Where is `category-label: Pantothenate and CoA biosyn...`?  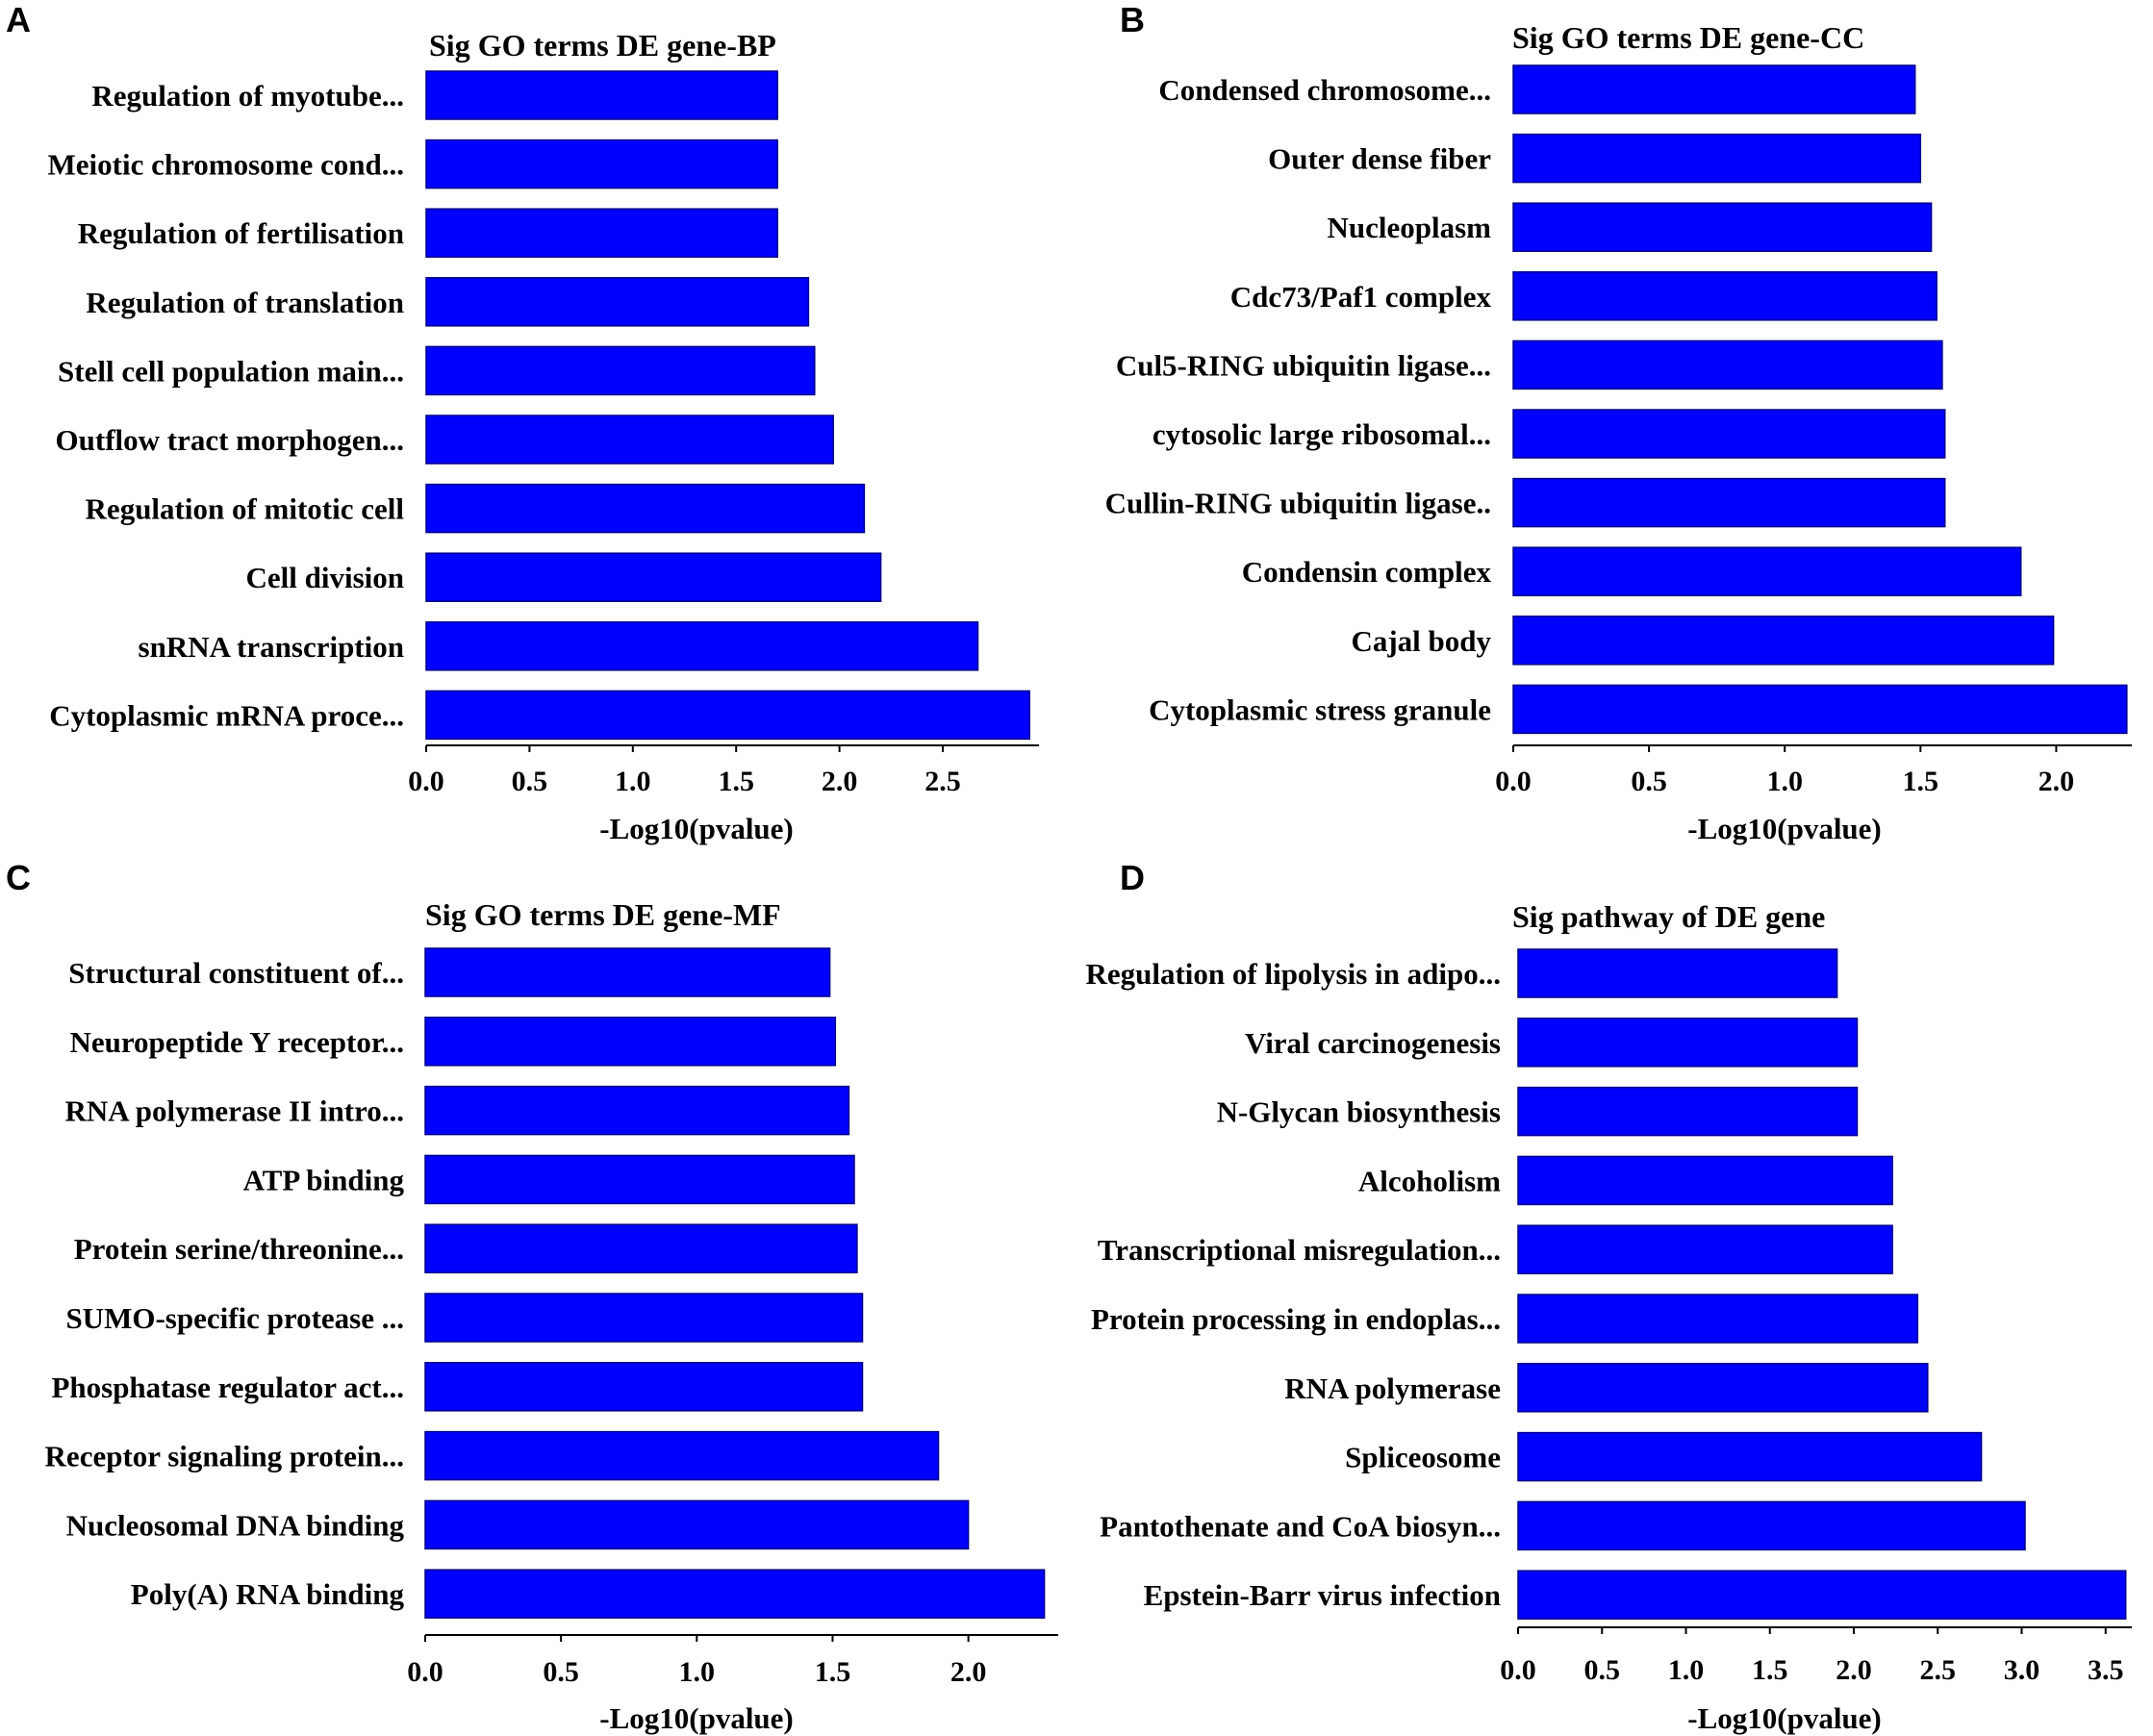 category-label: Pantothenate and CoA biosyn... is located at coordinates (1300, 1526).